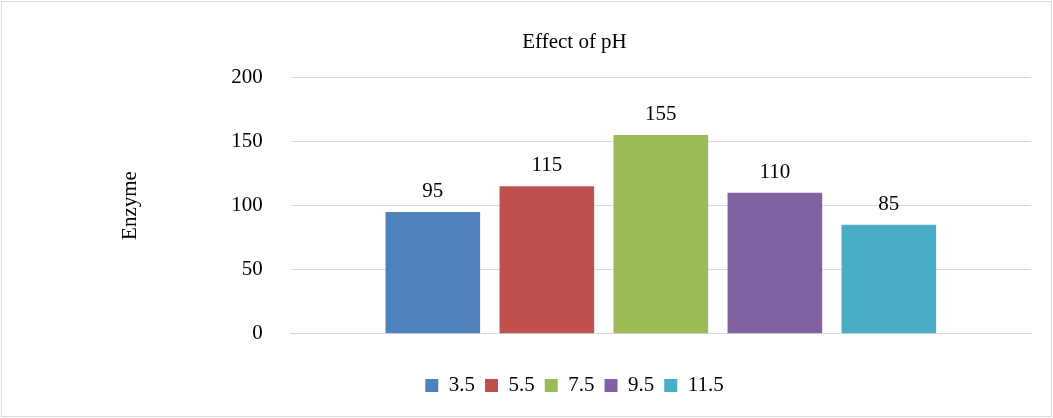  Describe the element at coordinates (547, 164) in the screenshot. I see `data-label: 115` at that location.